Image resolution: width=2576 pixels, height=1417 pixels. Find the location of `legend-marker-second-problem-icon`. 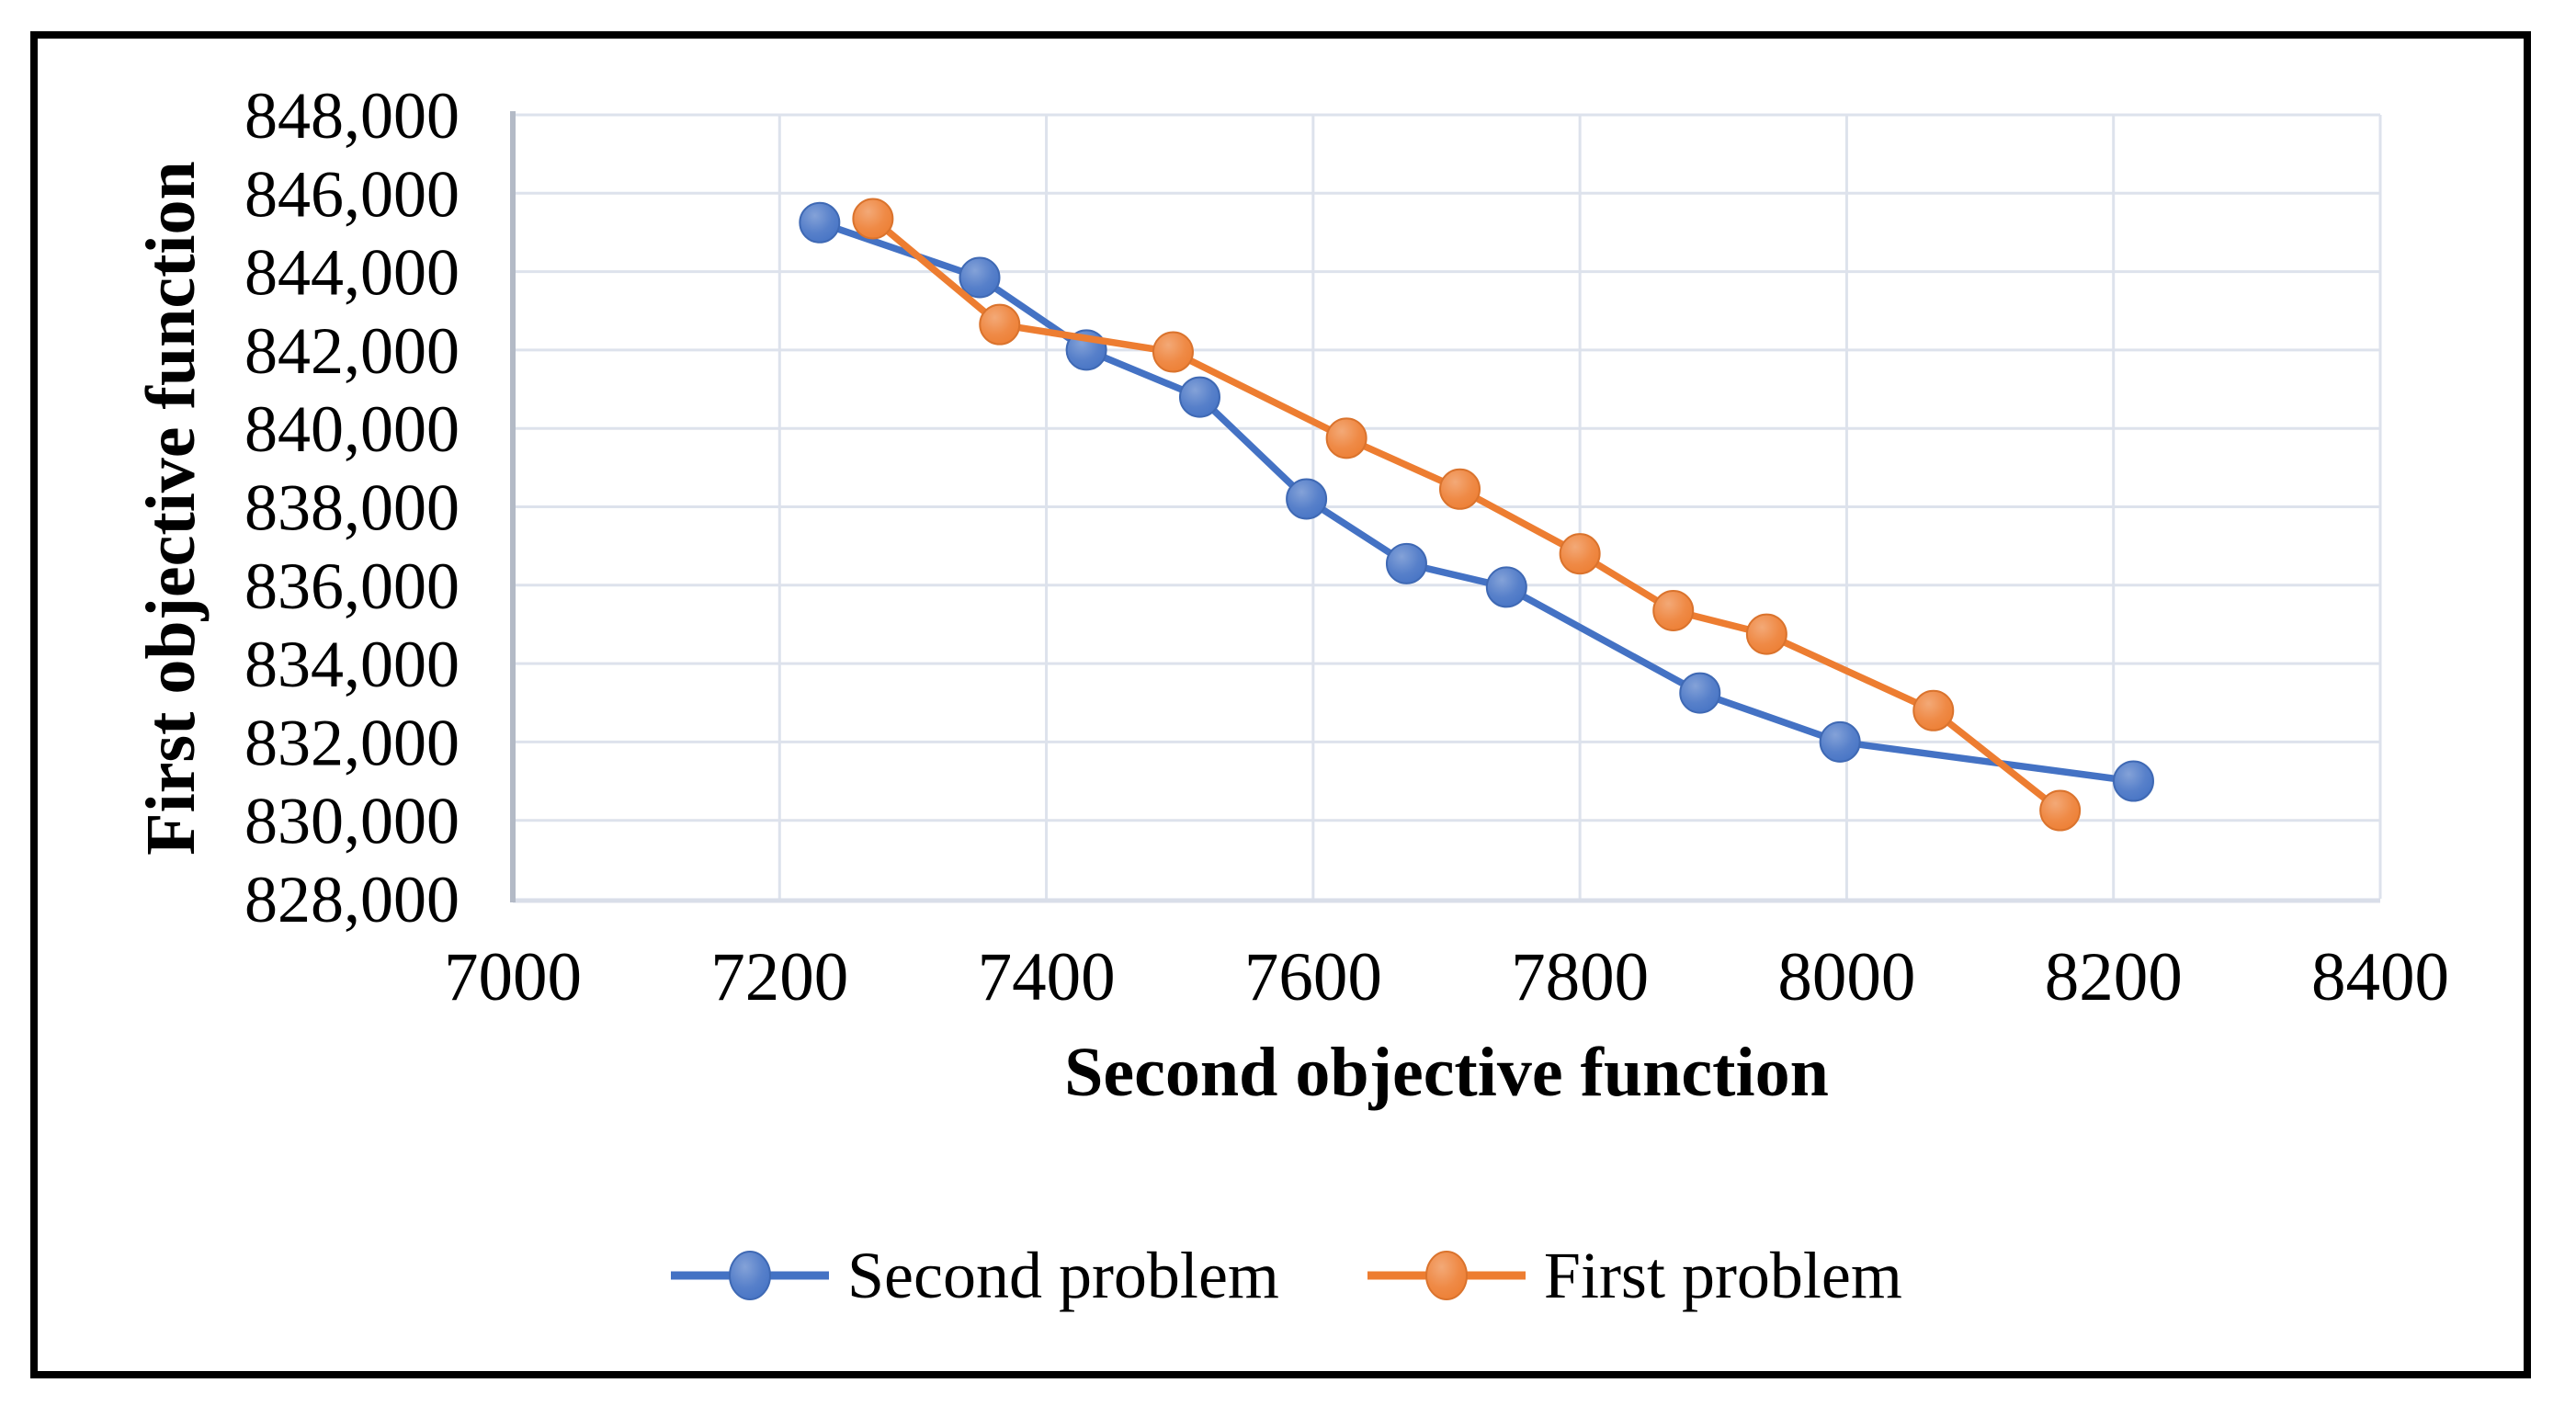

legend-marker-second-problem-icon is located at coordinates (750, 1275).